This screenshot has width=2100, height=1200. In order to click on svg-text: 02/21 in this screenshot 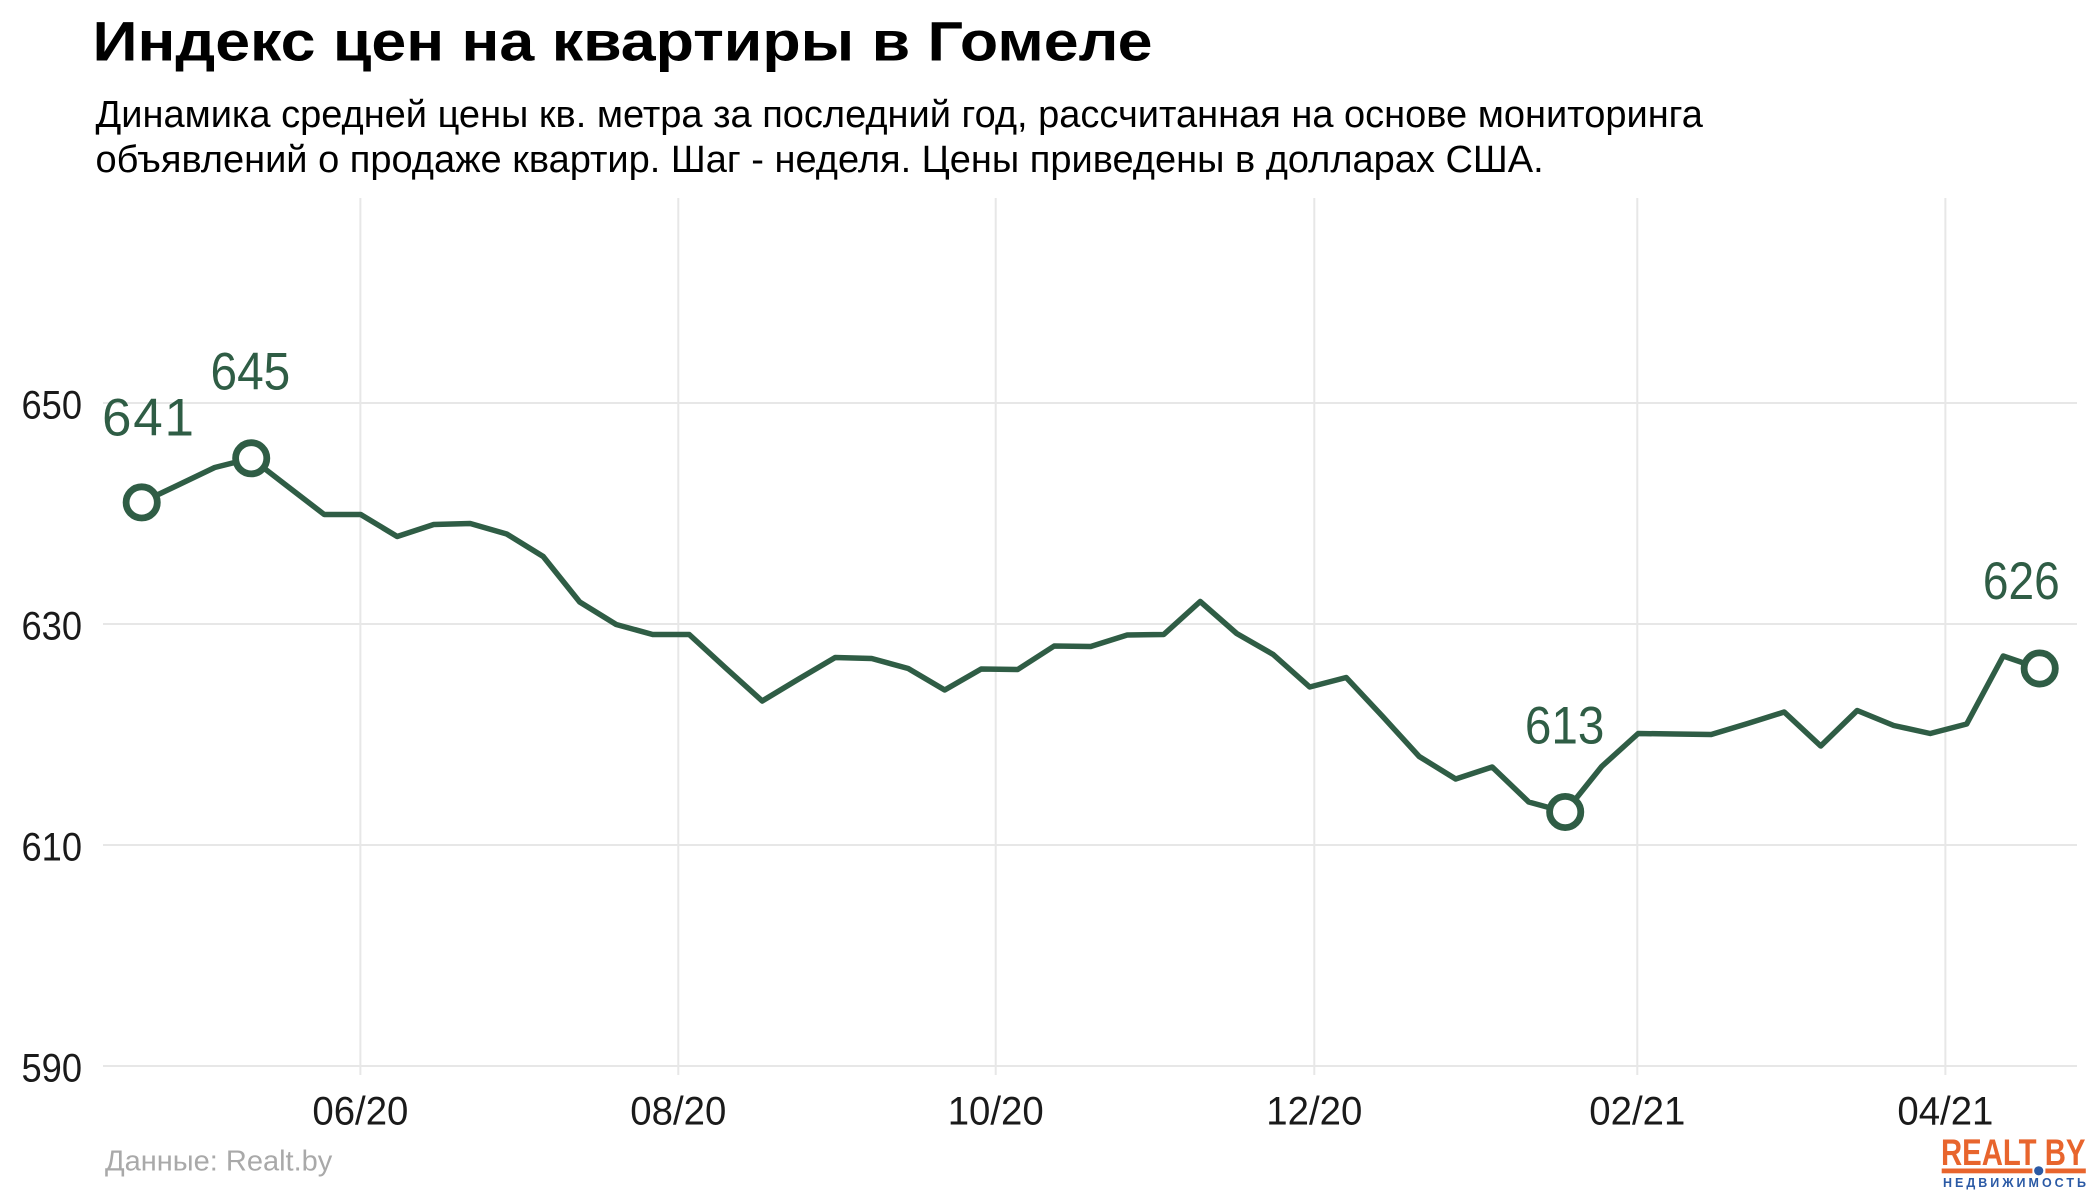, I will do `click(1637, 1112)`.